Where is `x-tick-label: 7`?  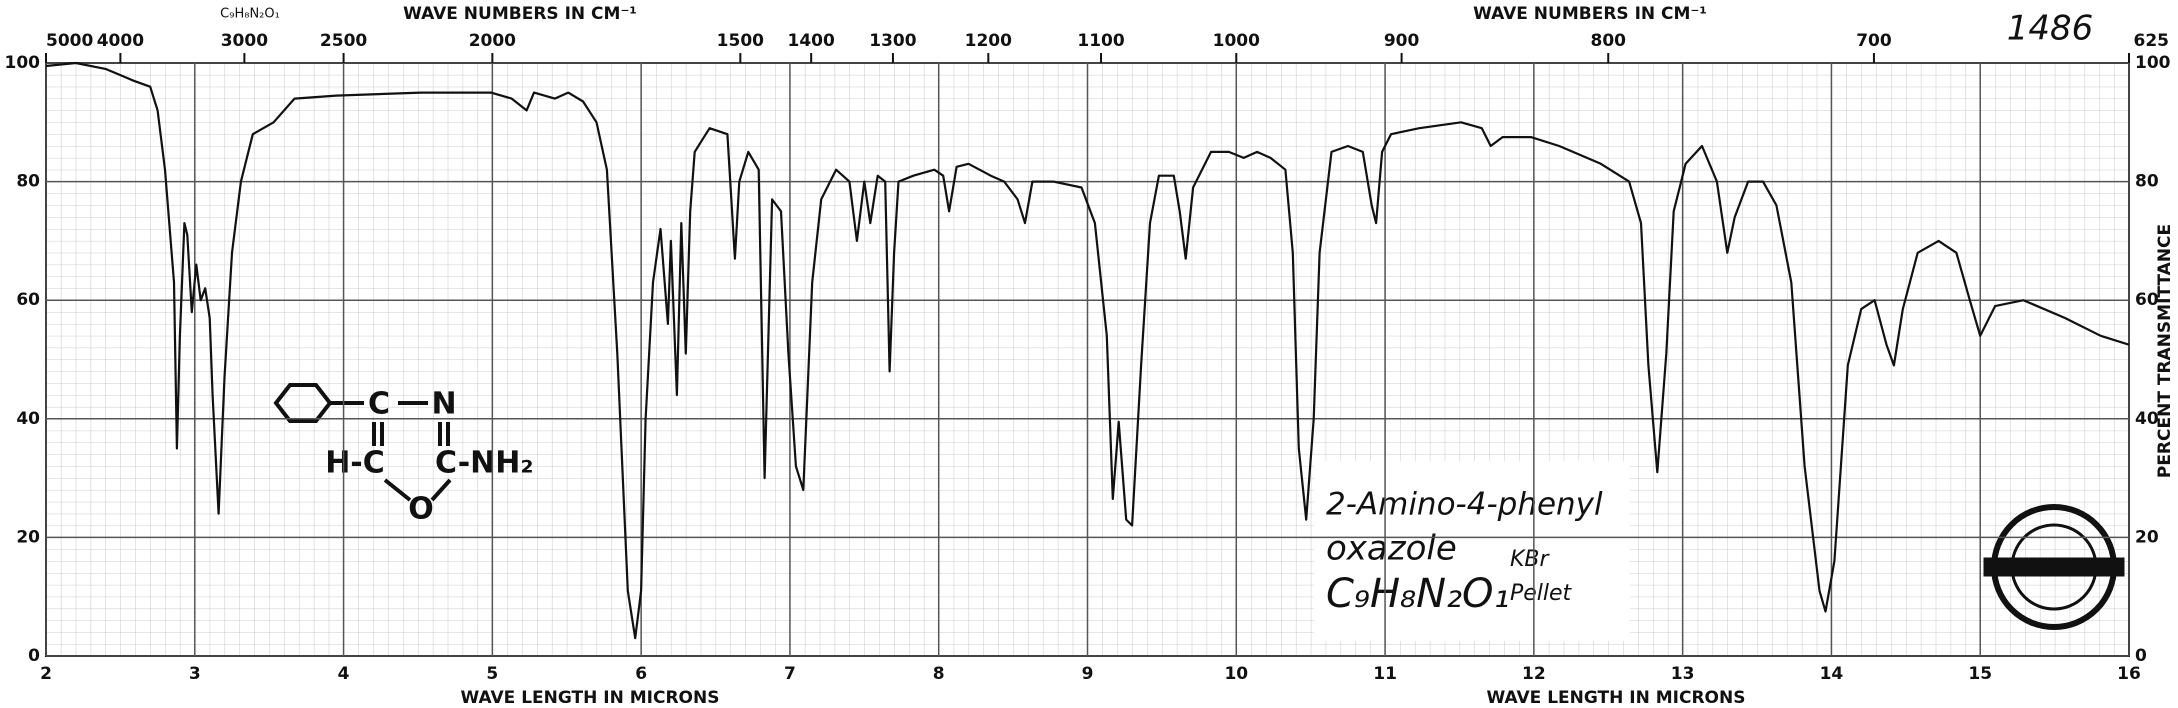
x-tick-label: 7 is located at coordinates (790, 674).